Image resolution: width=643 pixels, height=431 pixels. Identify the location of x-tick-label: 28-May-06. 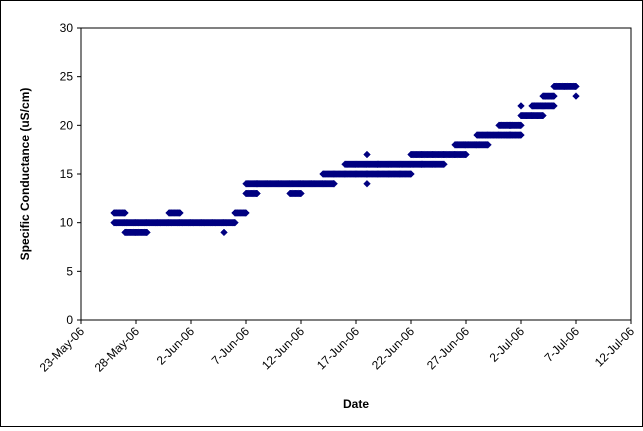
(117, 349).